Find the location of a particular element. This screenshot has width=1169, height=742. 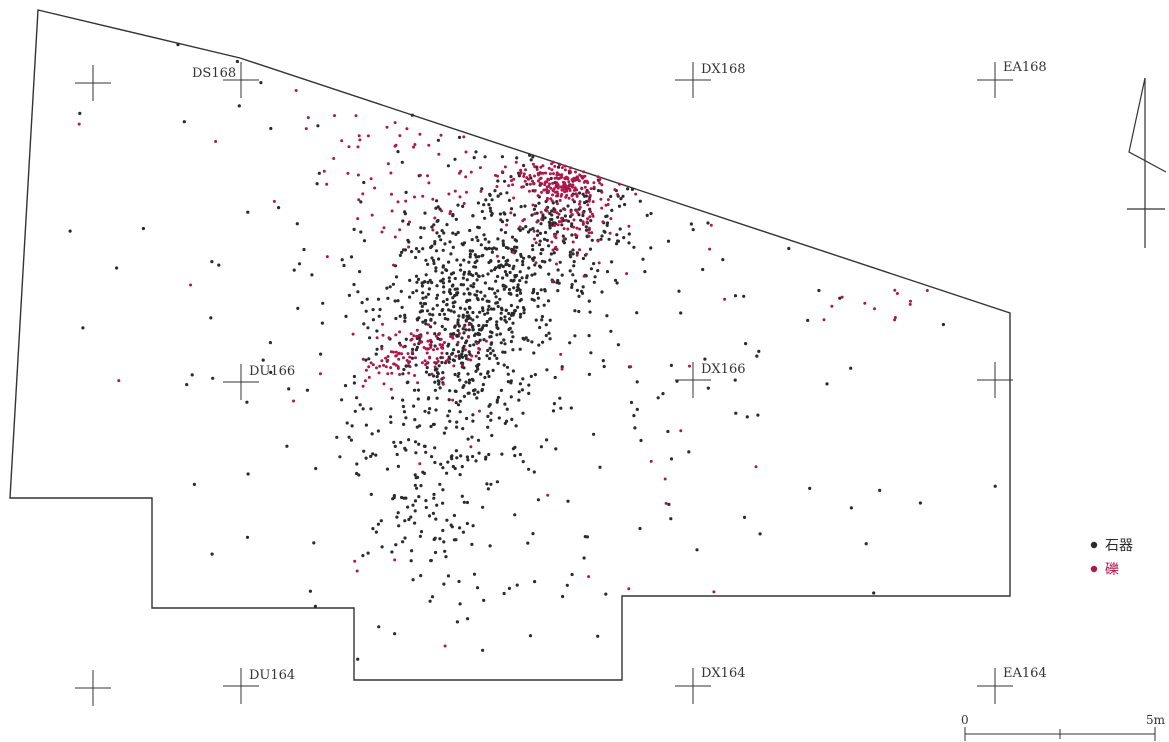

legend-label-stone-tool: 石器 is located at coordinates (1119, 546).